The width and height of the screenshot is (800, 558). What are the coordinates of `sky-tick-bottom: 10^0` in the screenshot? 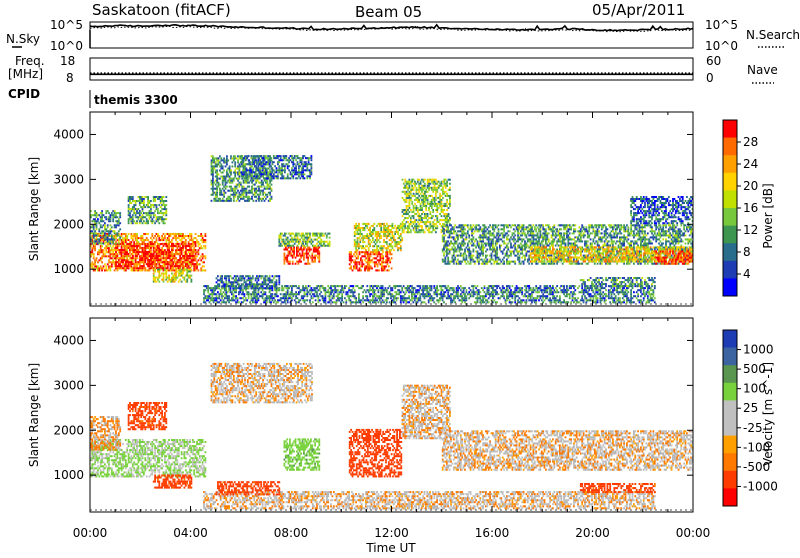 It's located at (66, 46).